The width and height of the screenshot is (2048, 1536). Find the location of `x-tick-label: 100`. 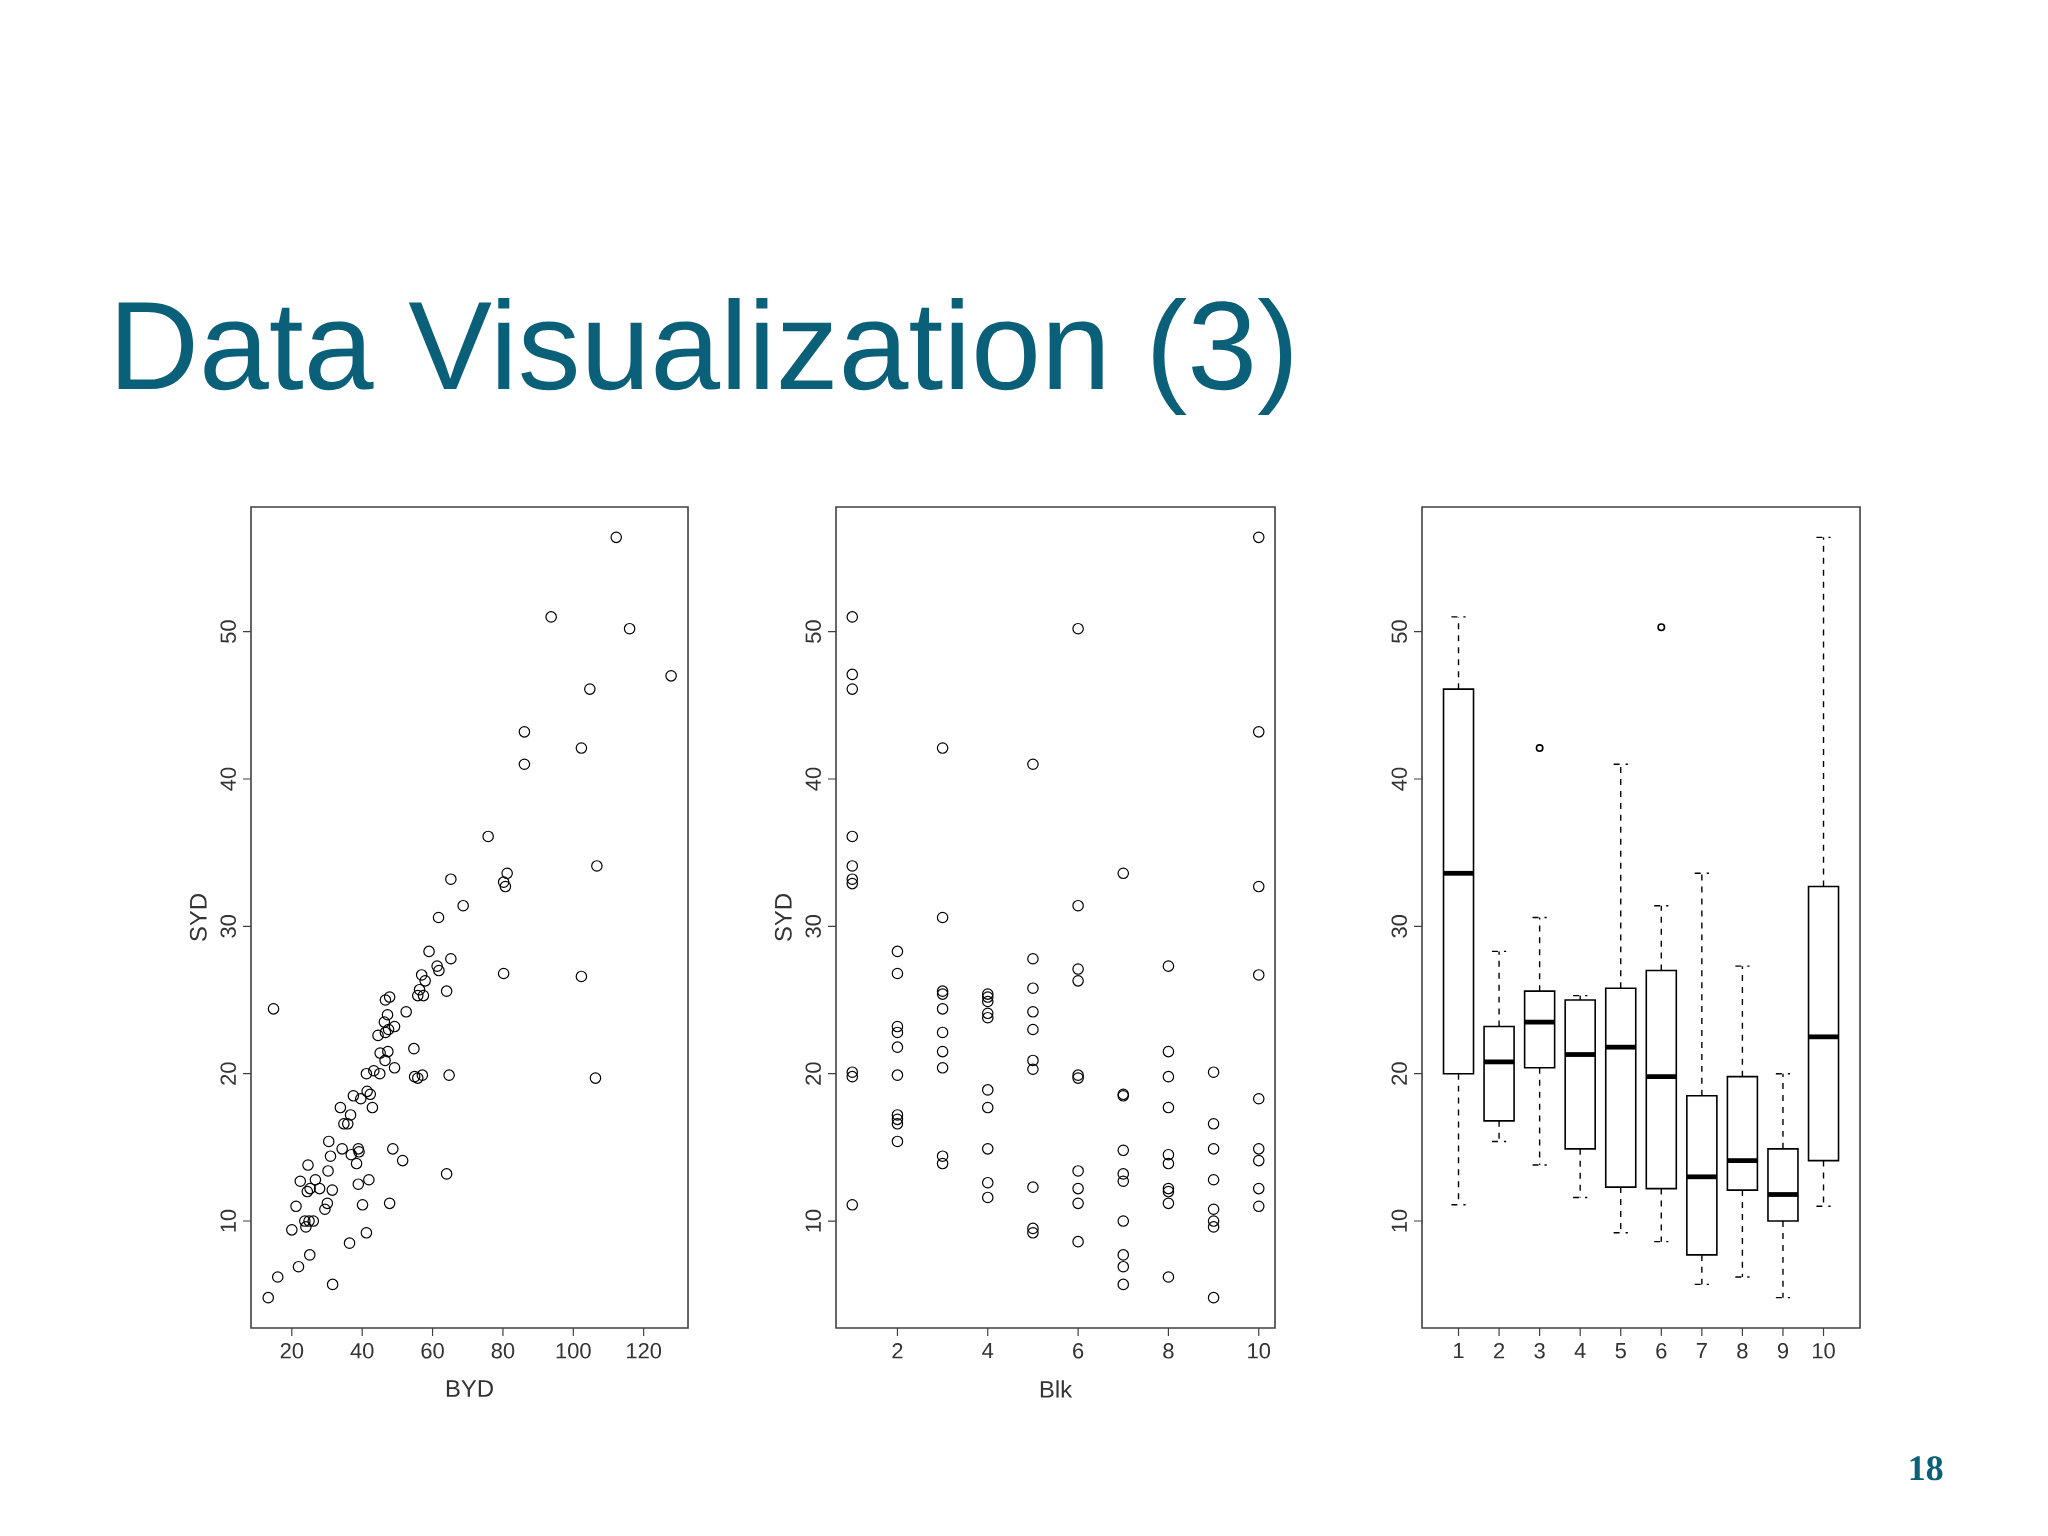

x-tick-label: 100 is located at coordinates (573, 1351).